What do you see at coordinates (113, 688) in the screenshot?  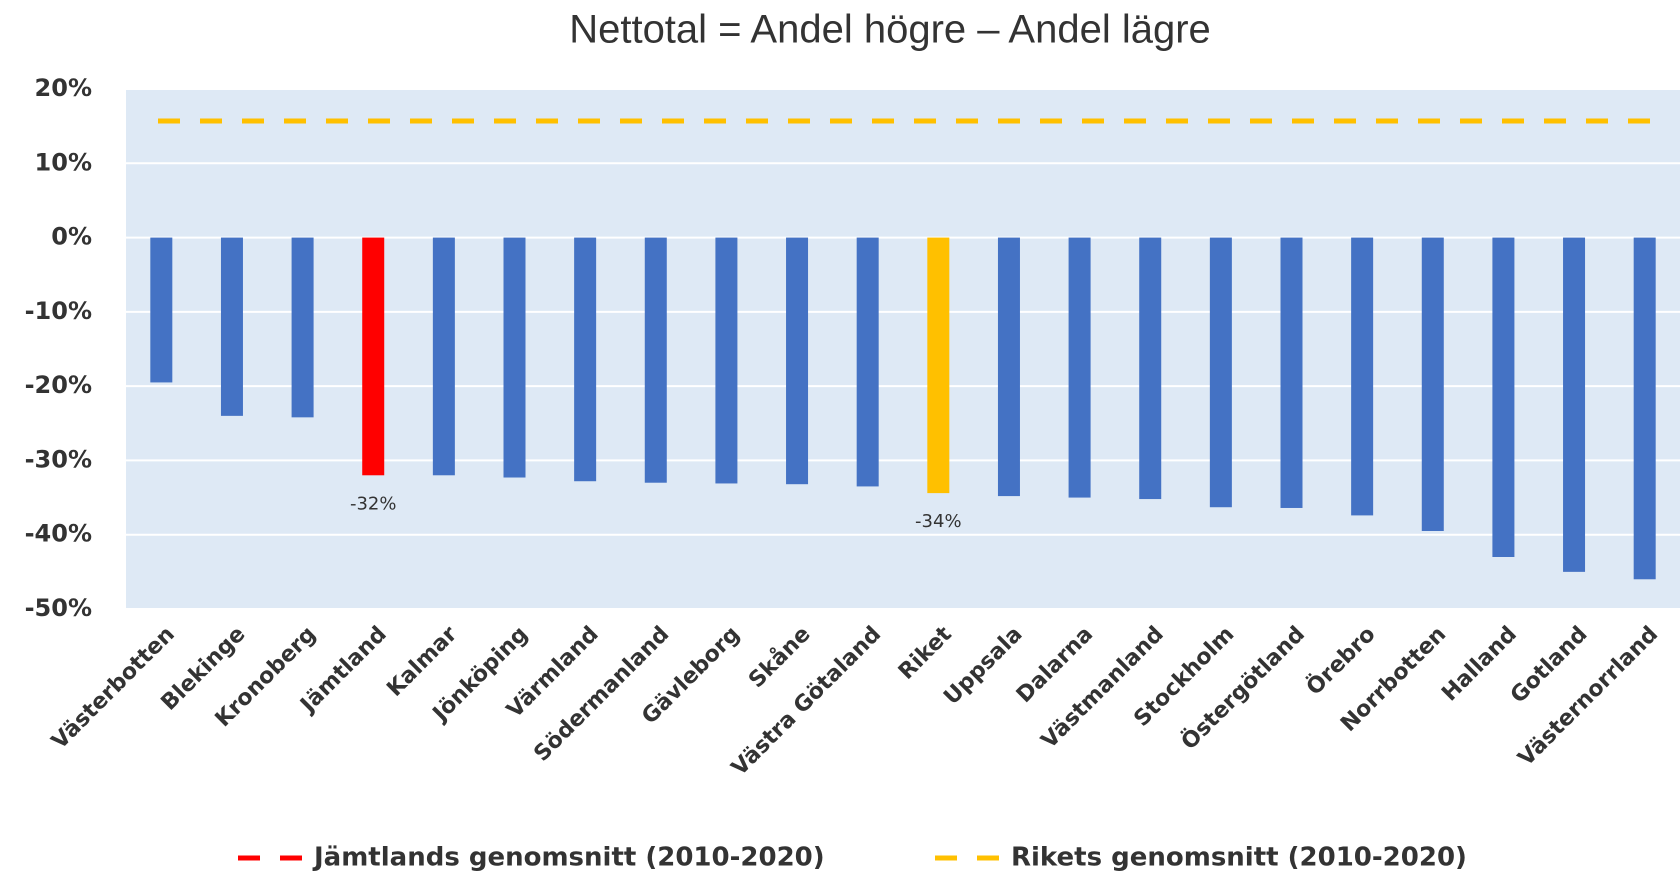 I see `x-tick-label: Västerbotten` at bounding box center [113, 688].